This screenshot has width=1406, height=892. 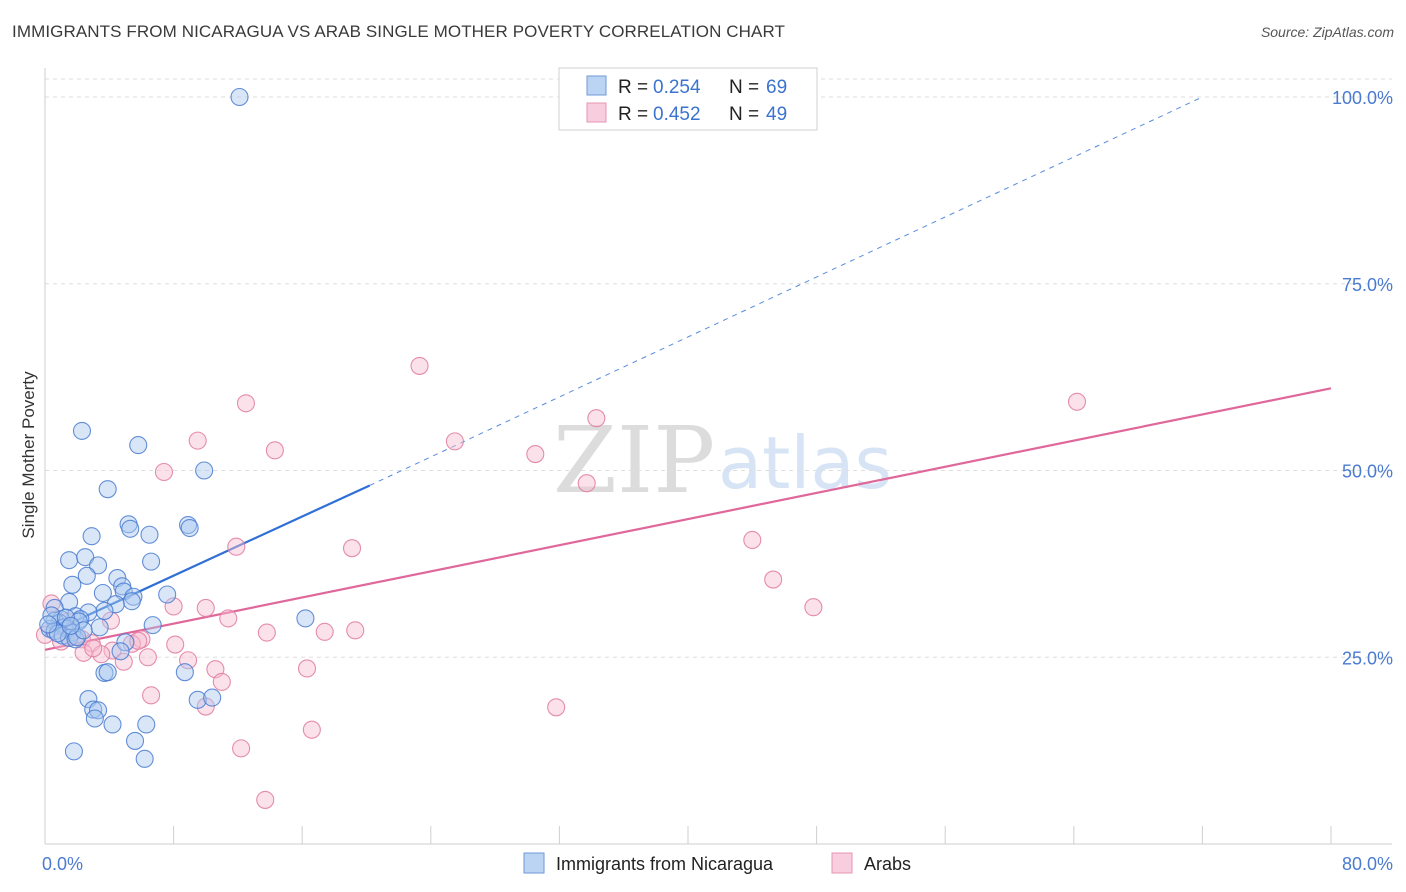 What do you see at coordinates (633, 114) in the screenshot?
I see `legend-r-label-2: R =` at bounding box center [633, 114].